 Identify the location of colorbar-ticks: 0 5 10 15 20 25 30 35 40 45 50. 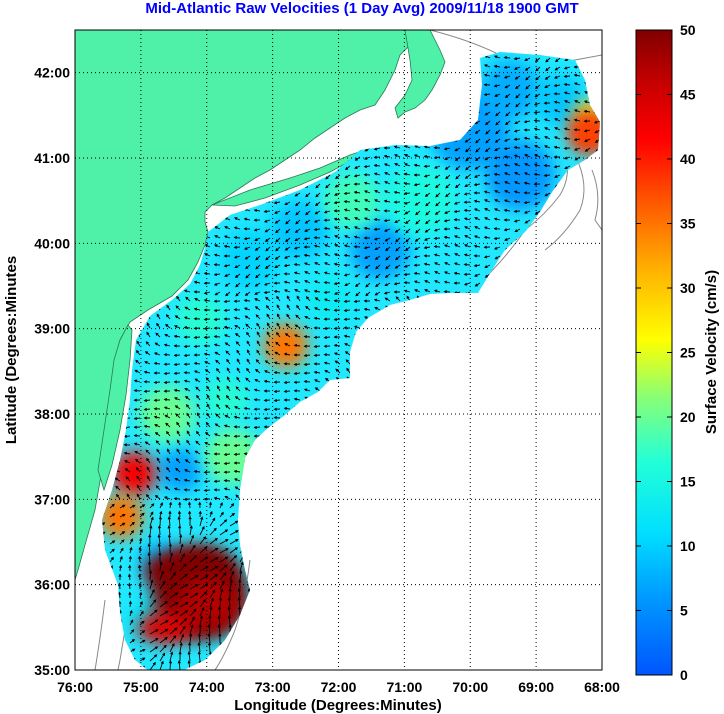
(666, 352).